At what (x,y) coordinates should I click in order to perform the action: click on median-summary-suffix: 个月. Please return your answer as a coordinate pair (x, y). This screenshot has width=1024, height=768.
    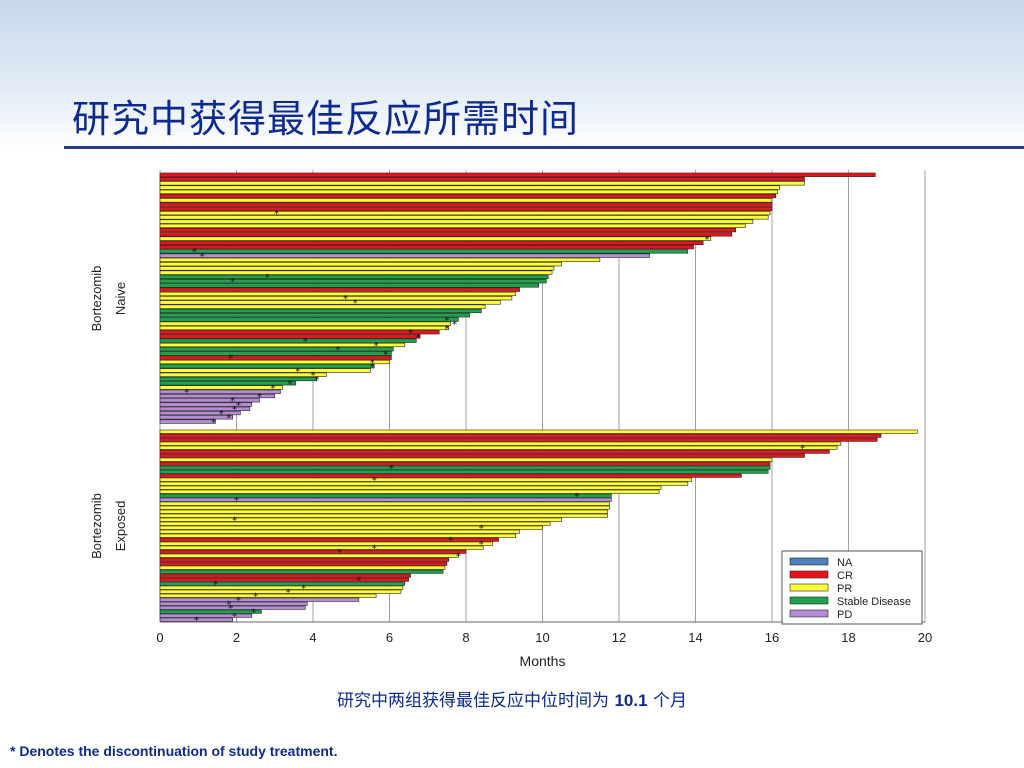
    Looking at the image, I should click on (667, 701).